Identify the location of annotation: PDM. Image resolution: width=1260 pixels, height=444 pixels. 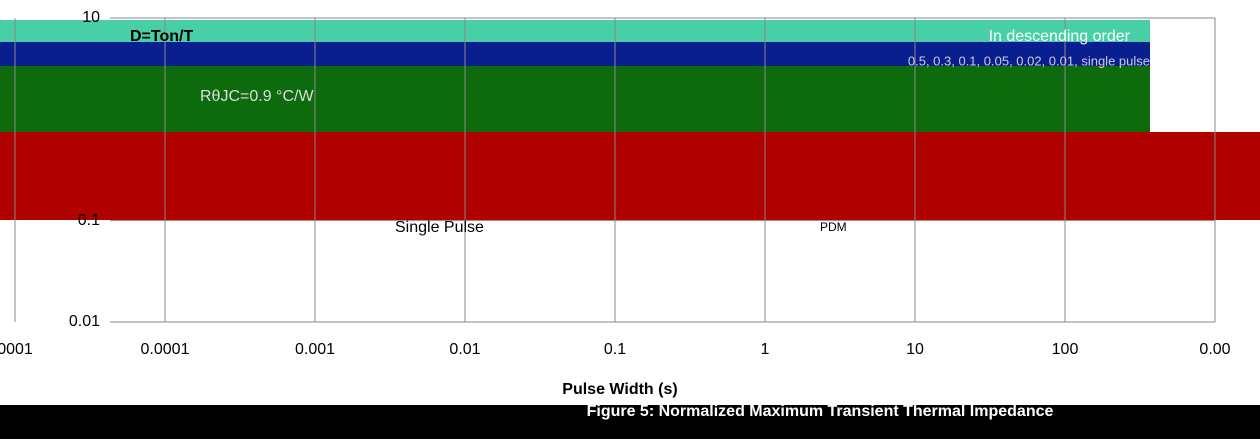
(833, 227).